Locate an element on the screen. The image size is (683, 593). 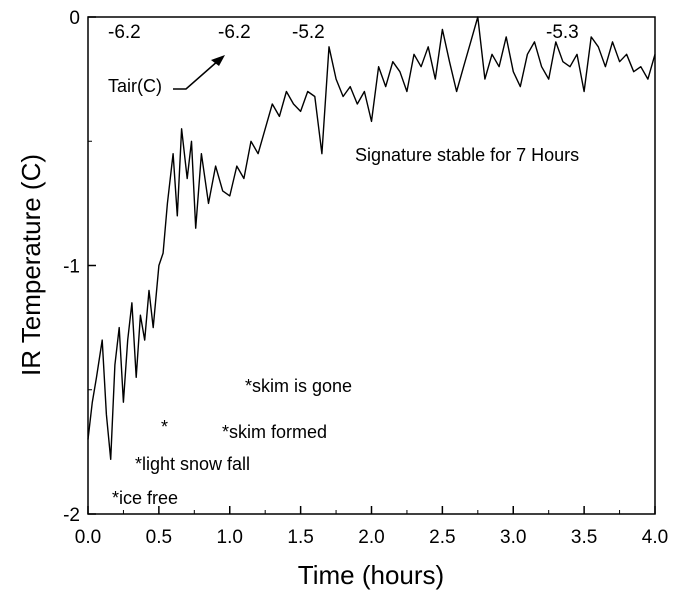
y-tick-label: -2 is located at coordinates (71, 515).